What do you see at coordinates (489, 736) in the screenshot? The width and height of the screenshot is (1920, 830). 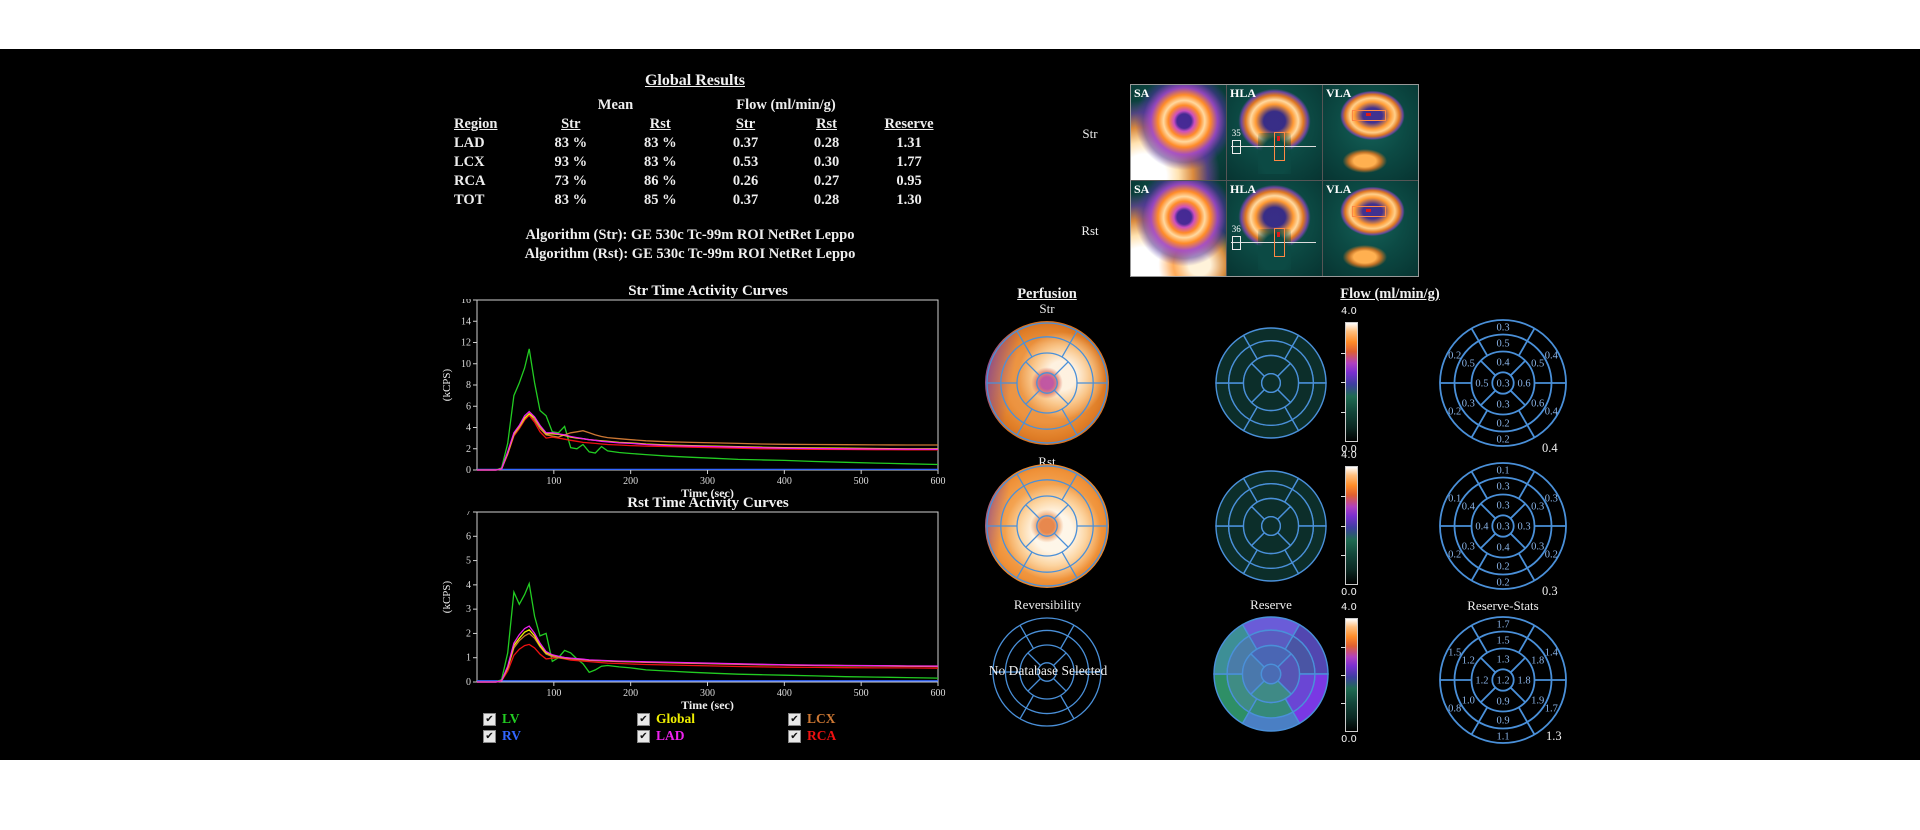 I see `checkbox-rv: ✔` at bounding box center [489, 736].